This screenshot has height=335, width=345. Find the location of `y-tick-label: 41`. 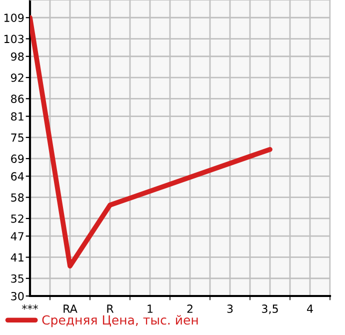

y-tick-label: 41 is located at coordinates (17, 257).